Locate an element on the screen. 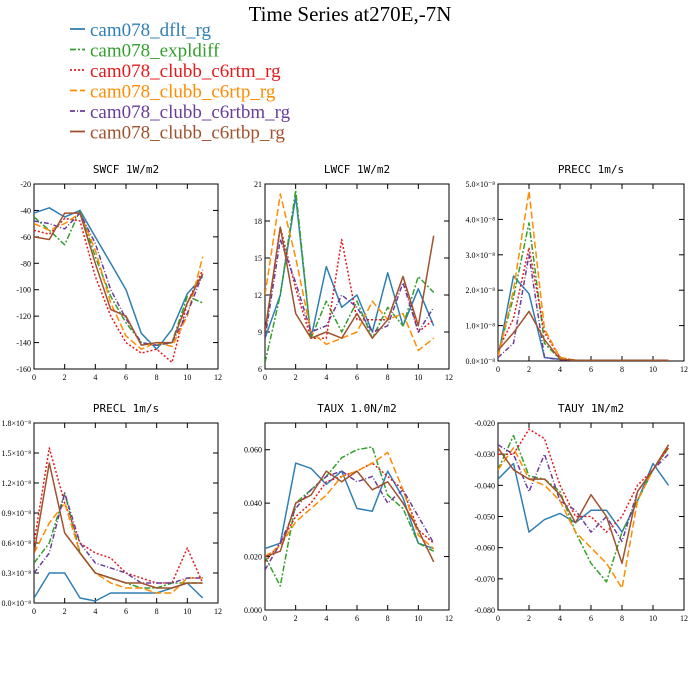  y-tick-label: 0.3×10⁻⁸ is located at coordinates (16, 573).